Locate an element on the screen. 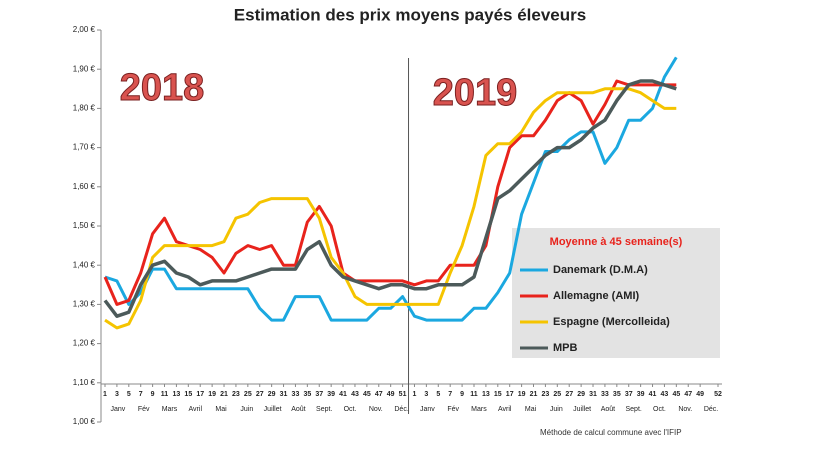  x-tick-label: 9 is located at coordinates (153, 394).